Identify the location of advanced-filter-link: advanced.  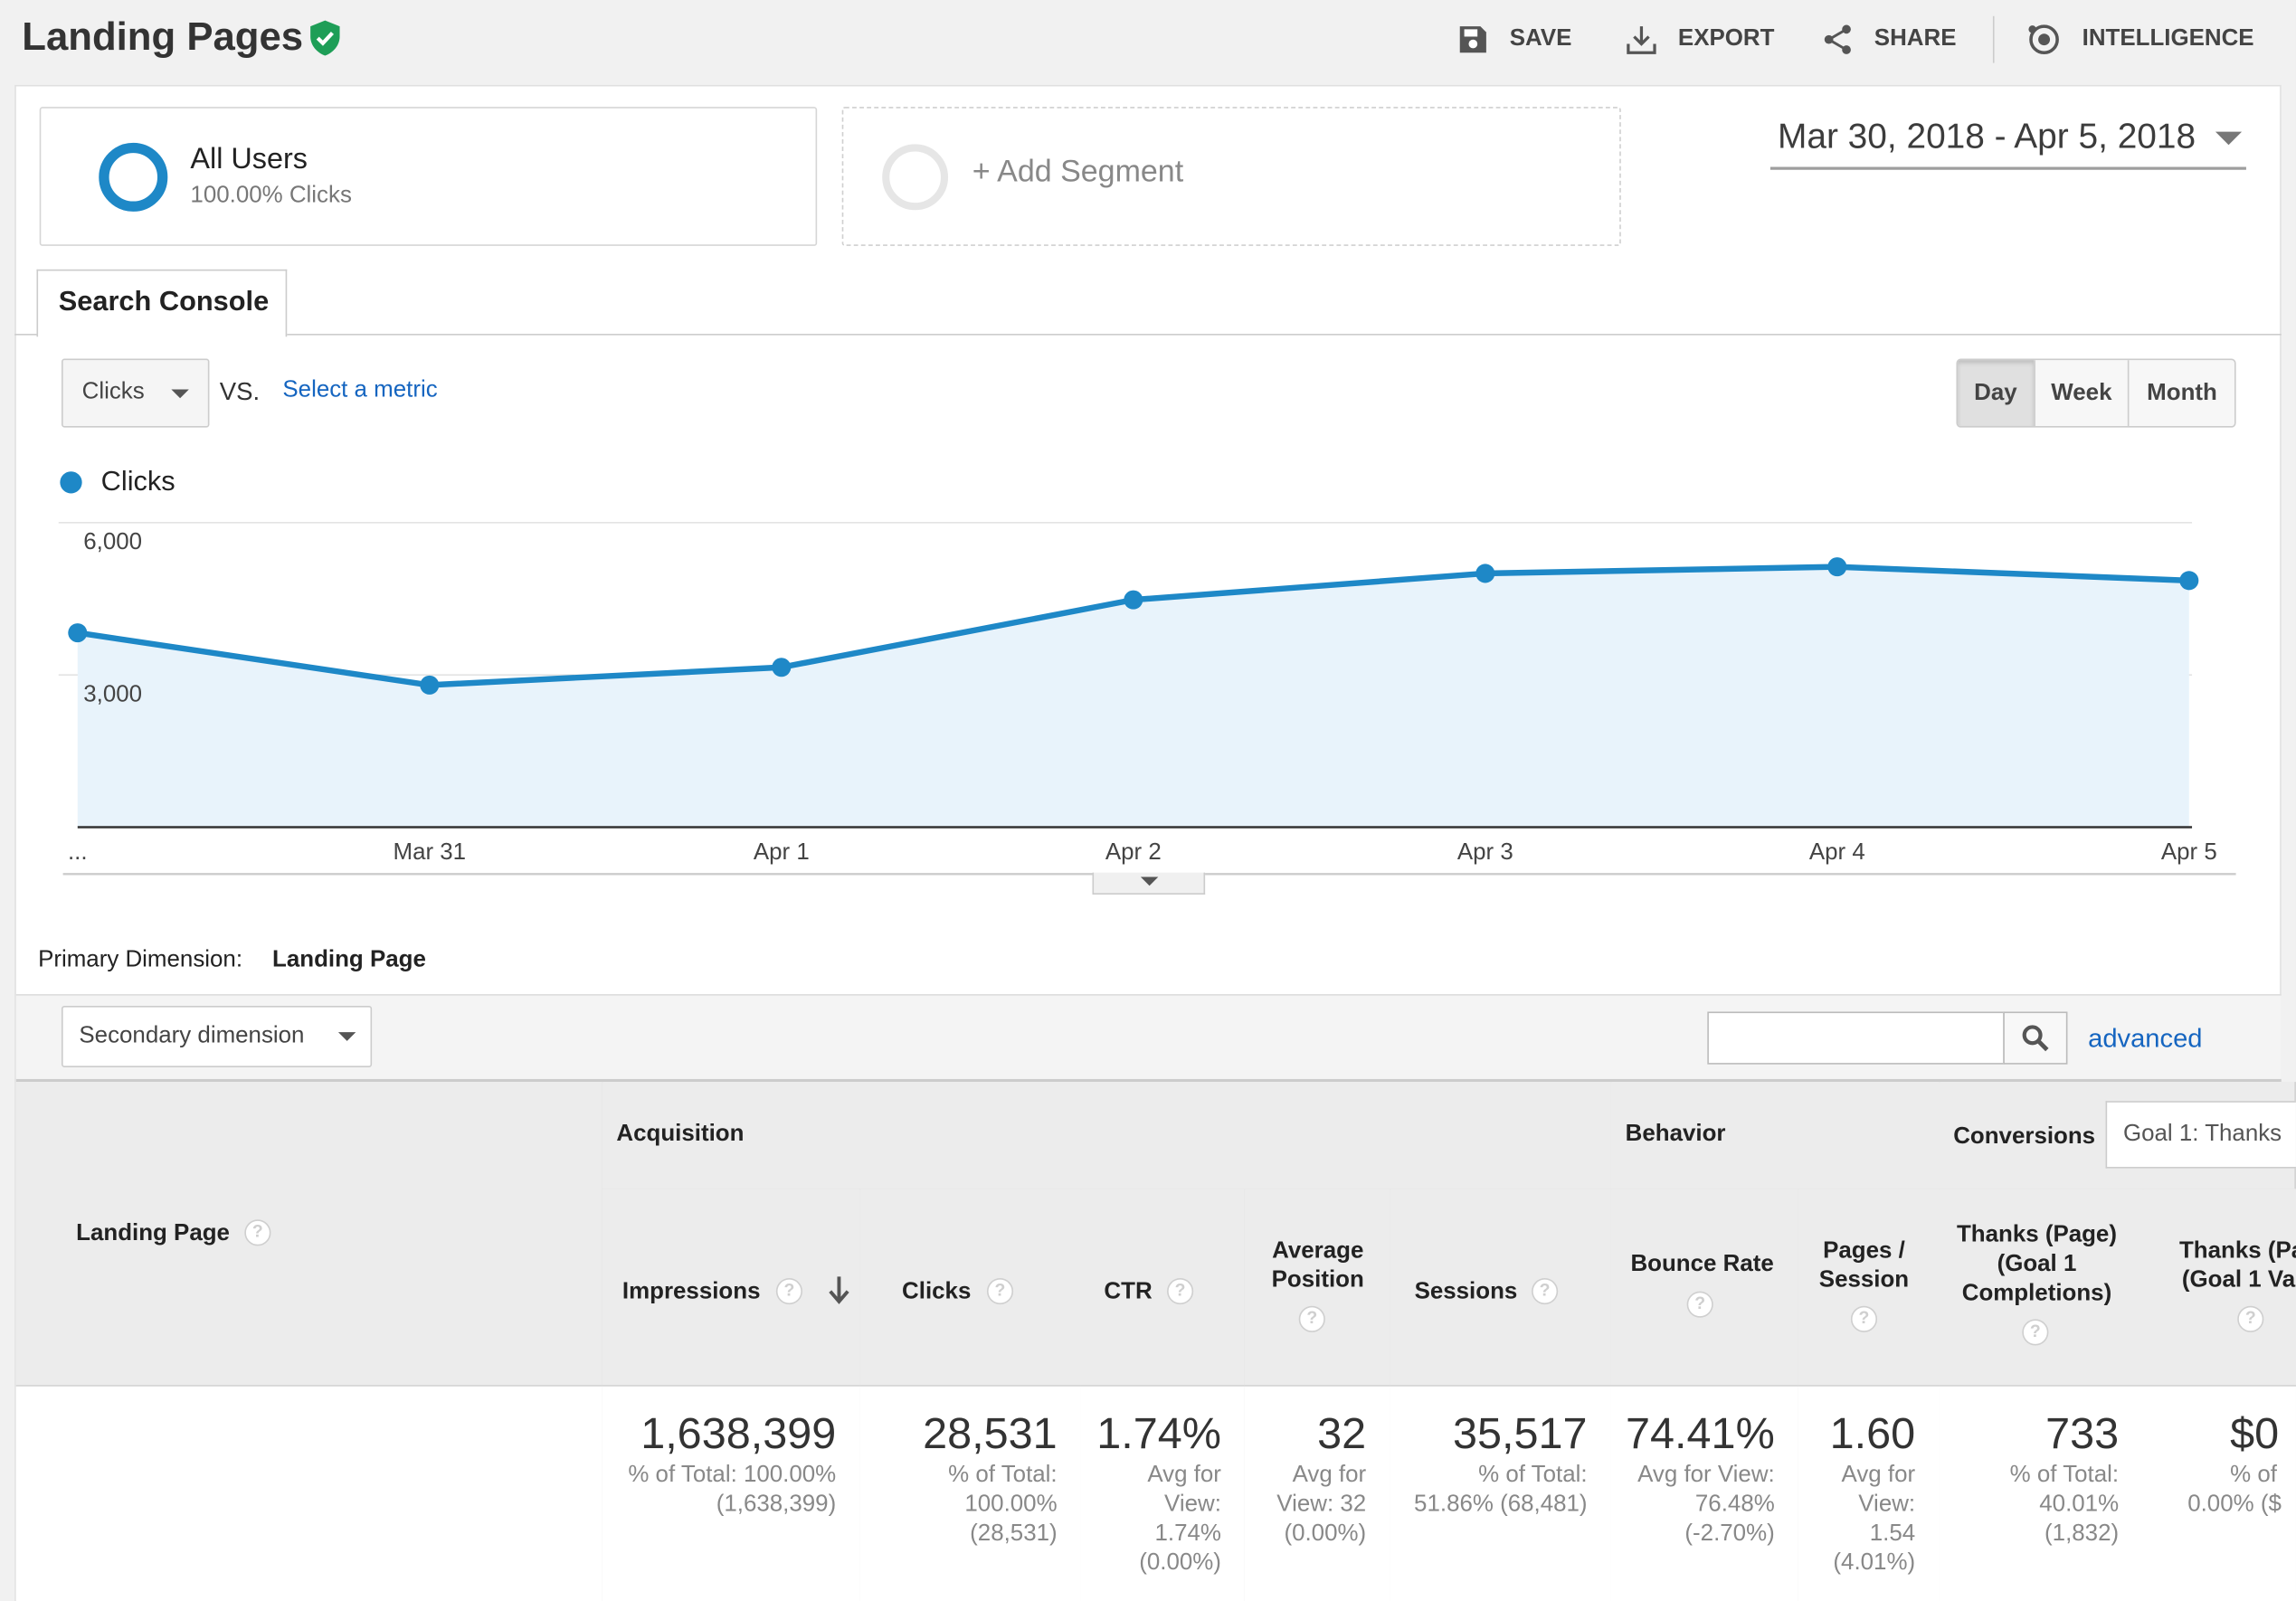
(2145, 1038).